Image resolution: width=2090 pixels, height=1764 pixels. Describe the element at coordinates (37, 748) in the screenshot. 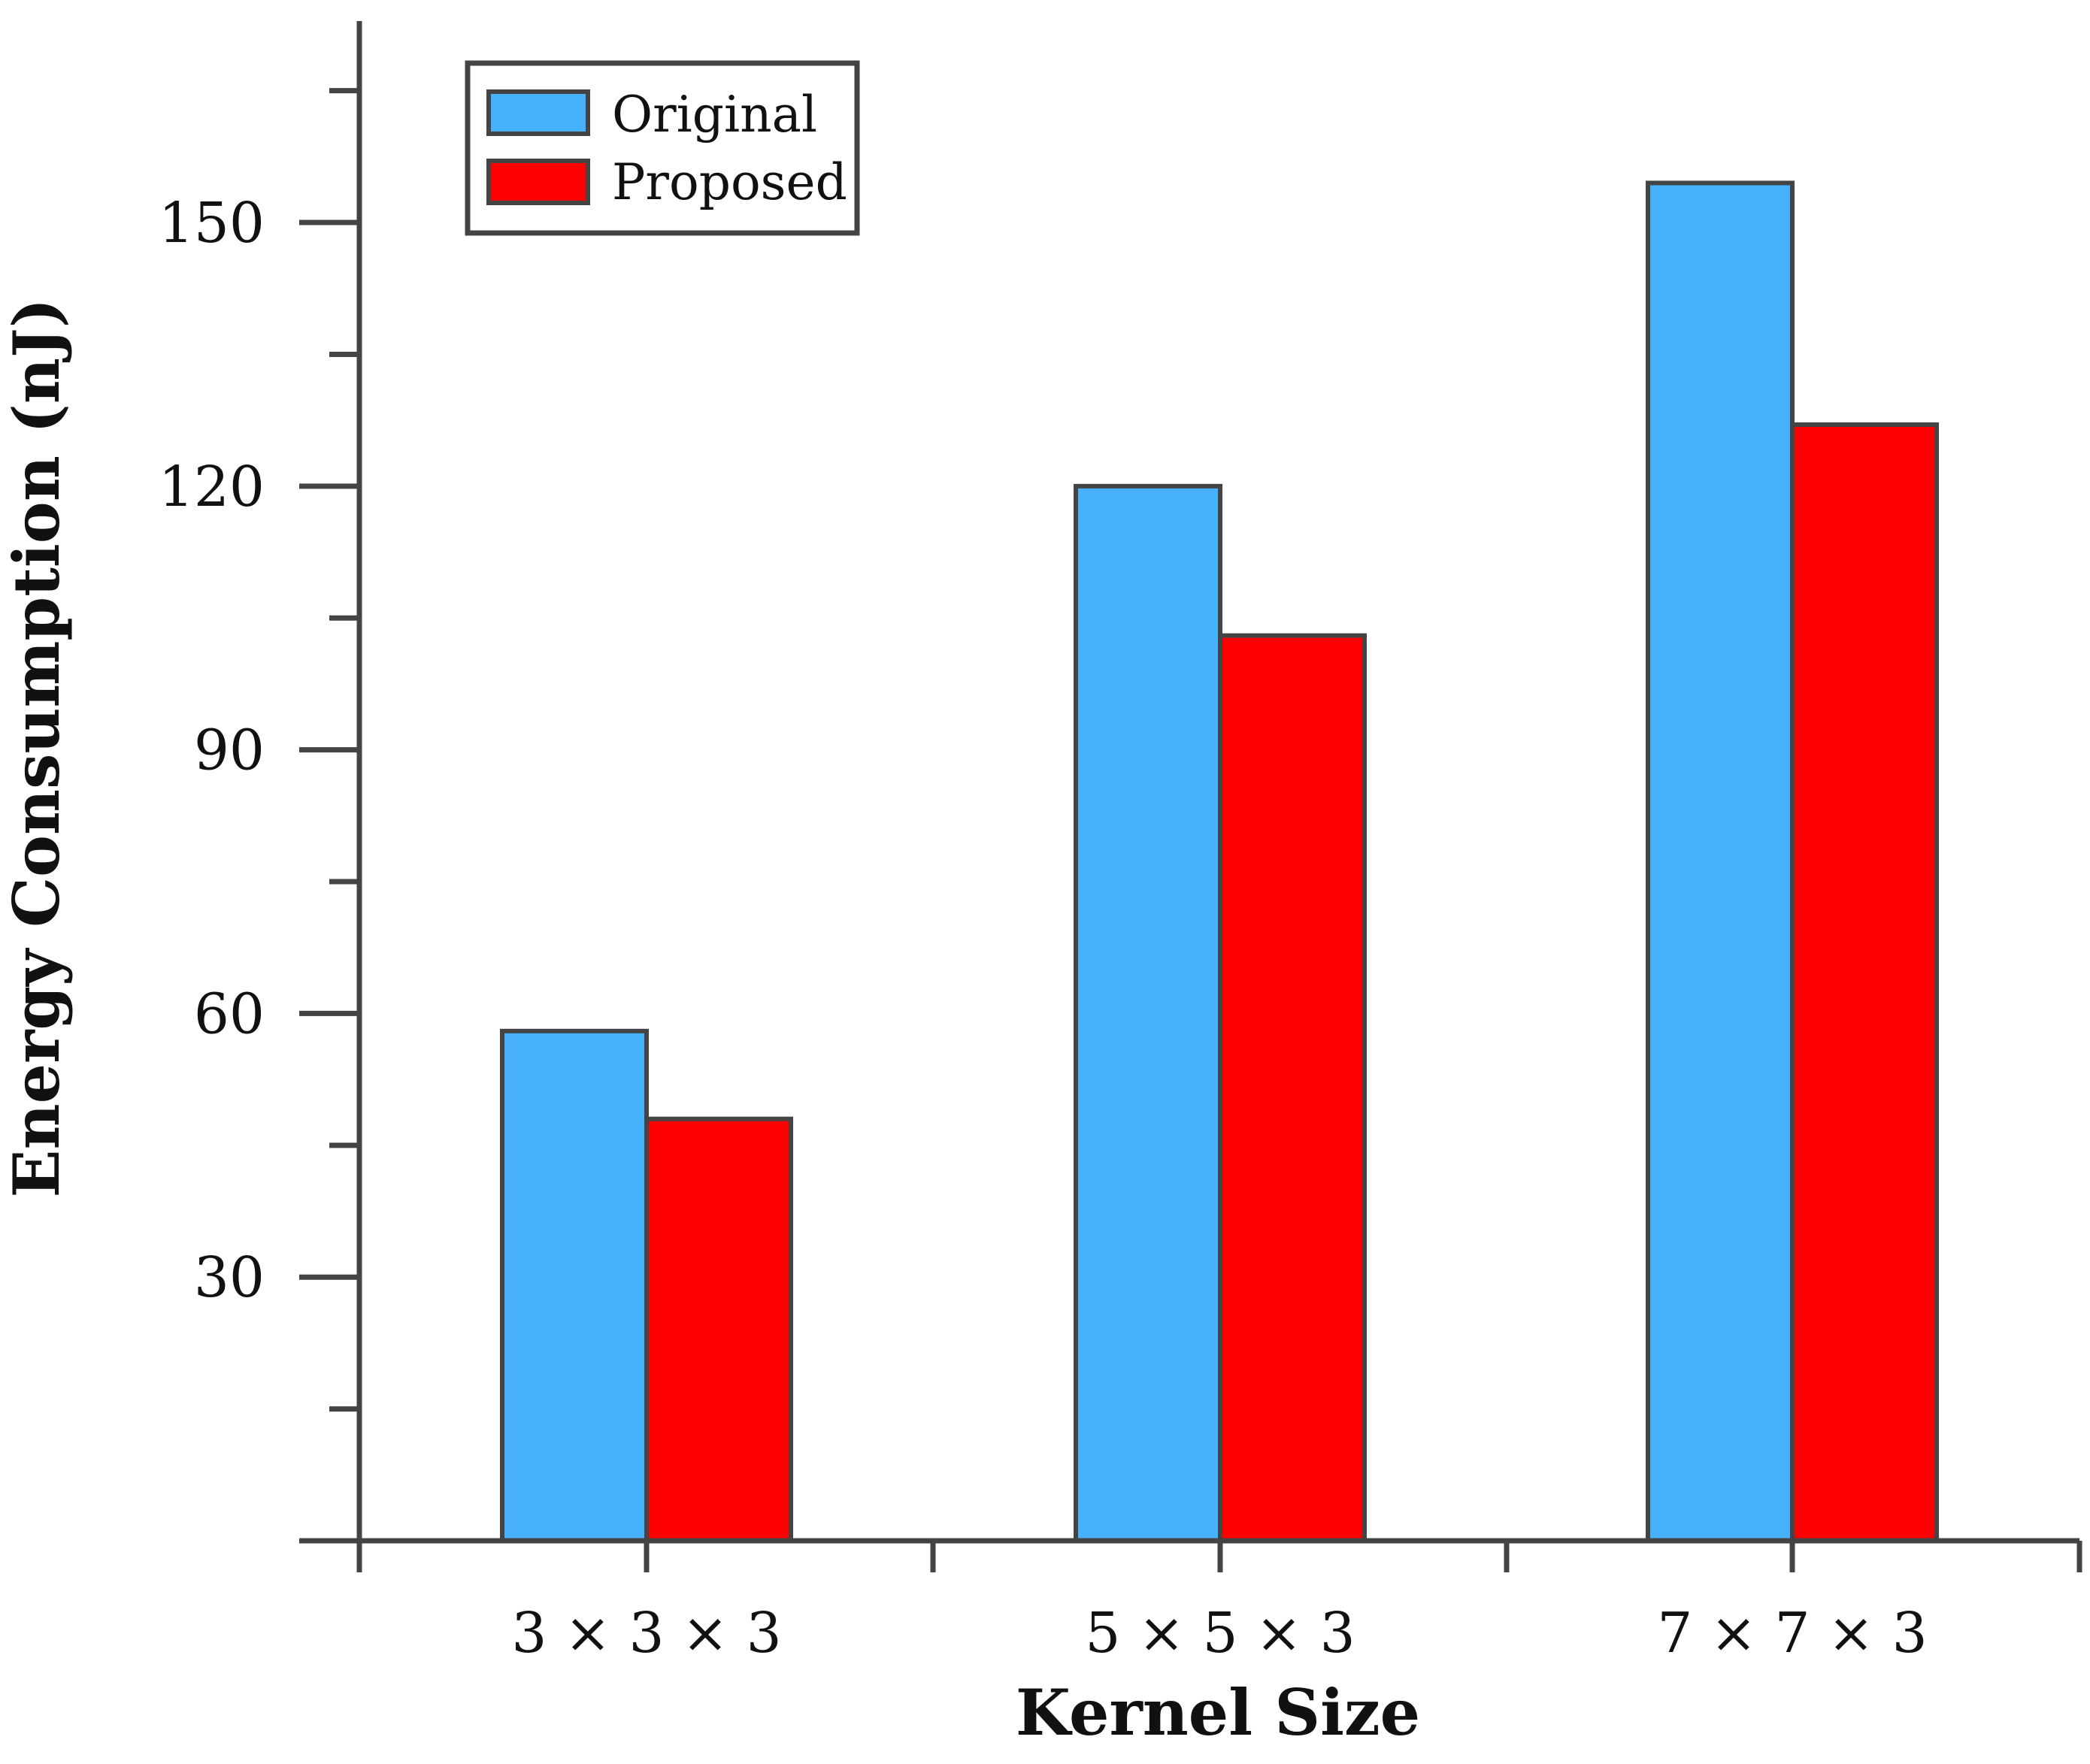

I see `y-axis-title: Energy Consumption (nJ)` at that location.